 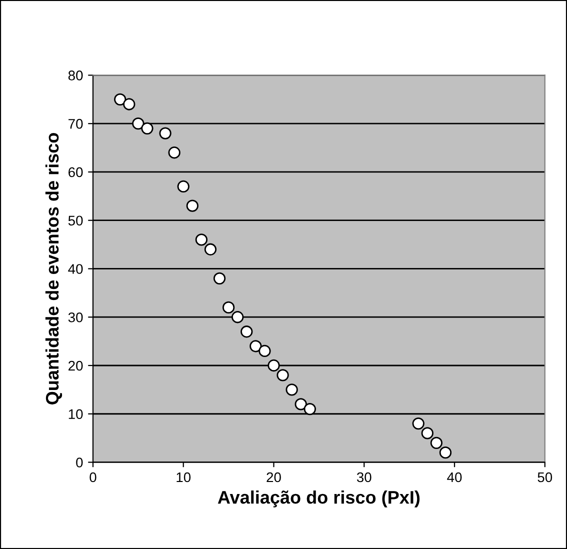 I want to click on x-tick-label: 30, so click(x=364, y=477).